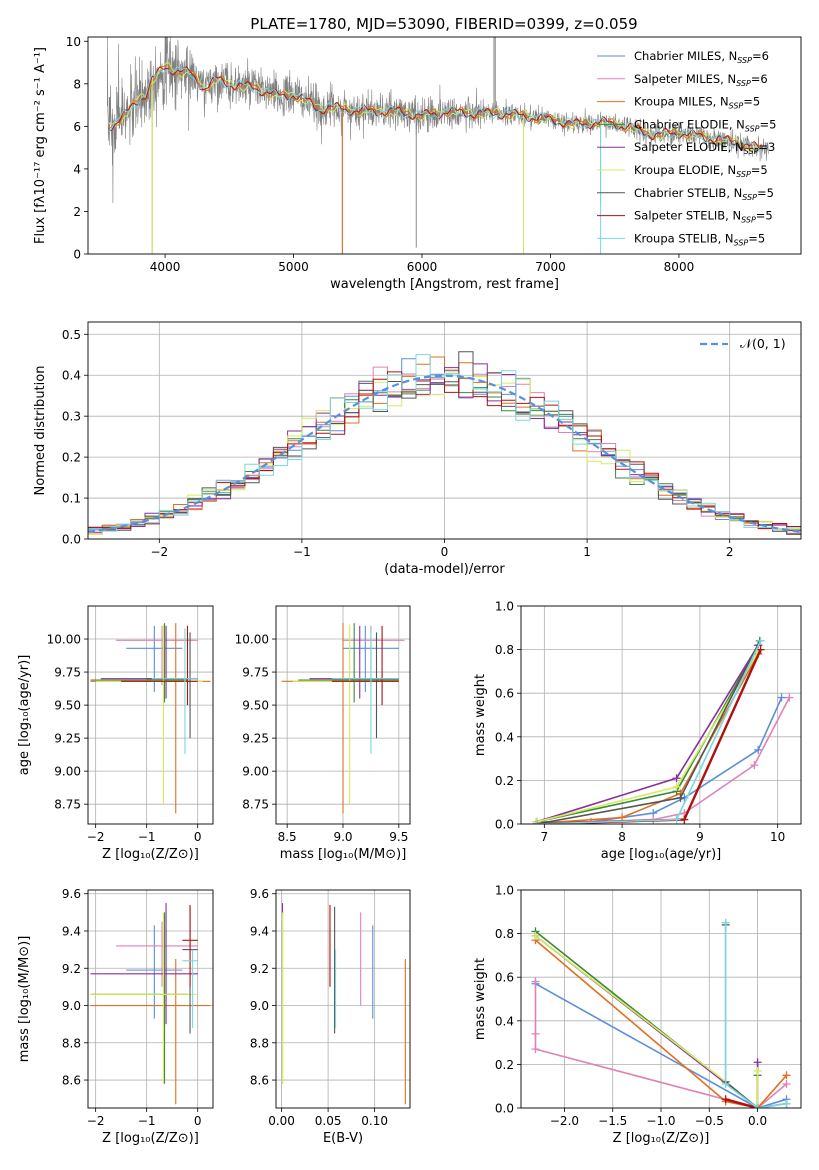 This screenshot has height=1170, width=819. Describe the element at coordinates (73, 42) in the screenshot. I see `y-tick-label: 10` at that location.